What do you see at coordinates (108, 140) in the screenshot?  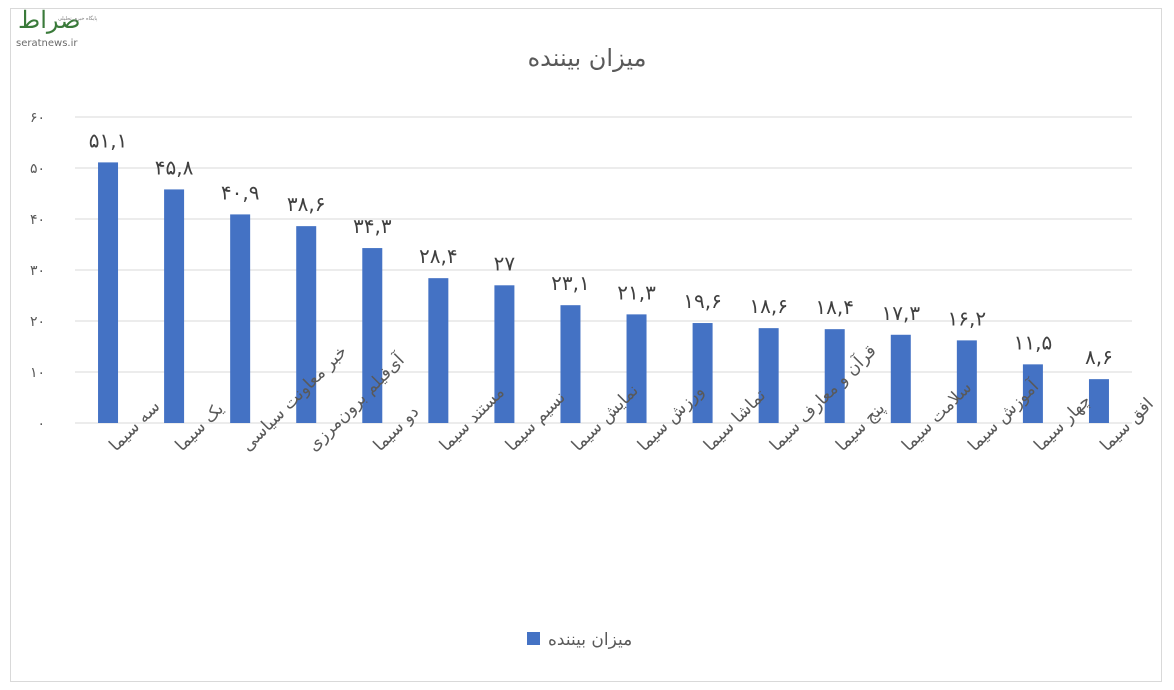 I see `data-label: ۵۱,۱` at bounding box center [108, 140].